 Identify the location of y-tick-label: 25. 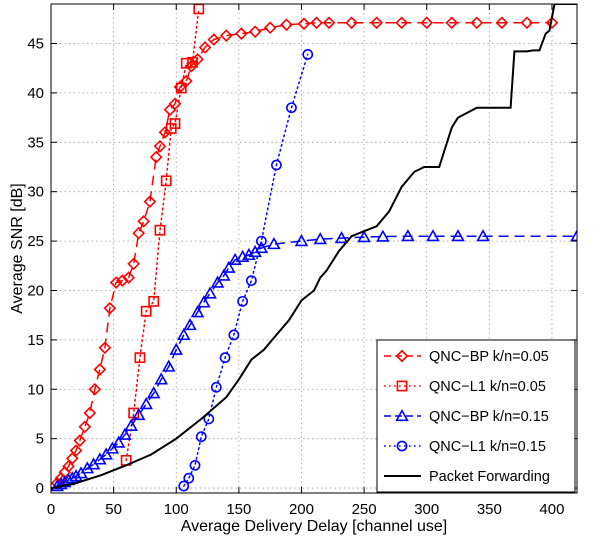
(35, 241).